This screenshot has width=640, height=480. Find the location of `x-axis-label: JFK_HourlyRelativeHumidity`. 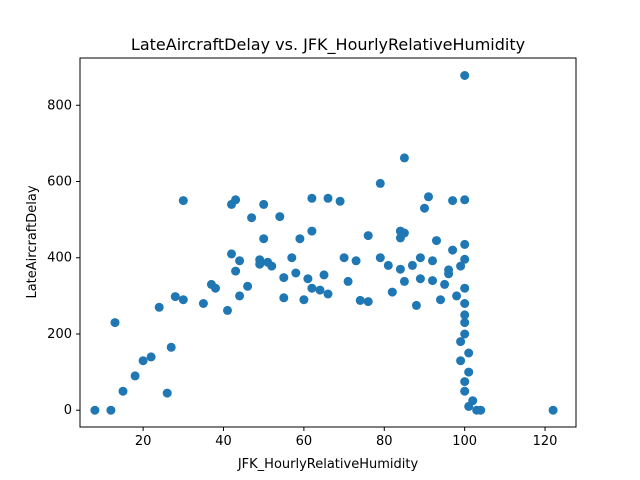

x-axis-label: JFK_HourlyRelativeHumidity is located at coordinates (328, 464).